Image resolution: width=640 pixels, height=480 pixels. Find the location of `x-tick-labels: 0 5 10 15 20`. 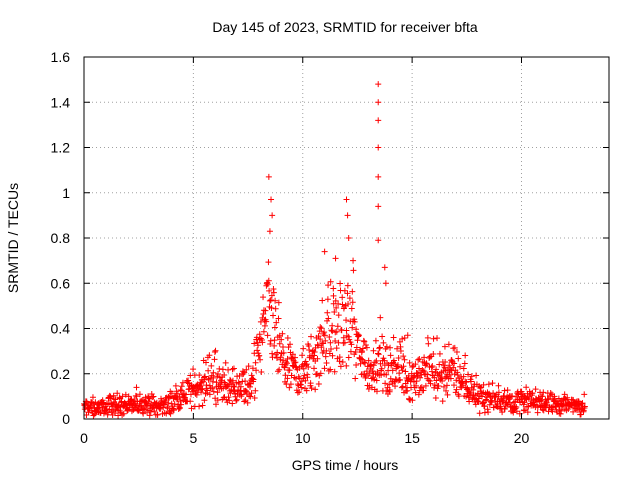

x-tick-labels: 0 5 10 15 20 is located at coordinates (304, 438).